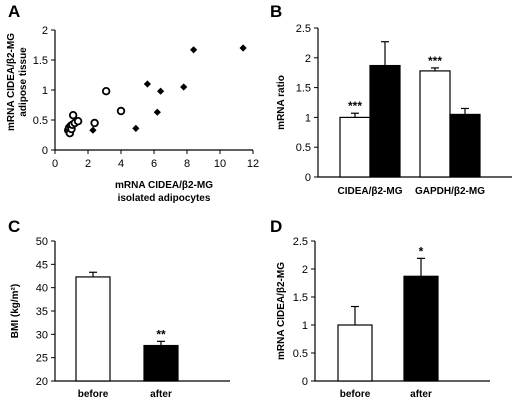  I want to click on panel-c-y-axis-label: BMI (kg/m²), so click(15, 311).